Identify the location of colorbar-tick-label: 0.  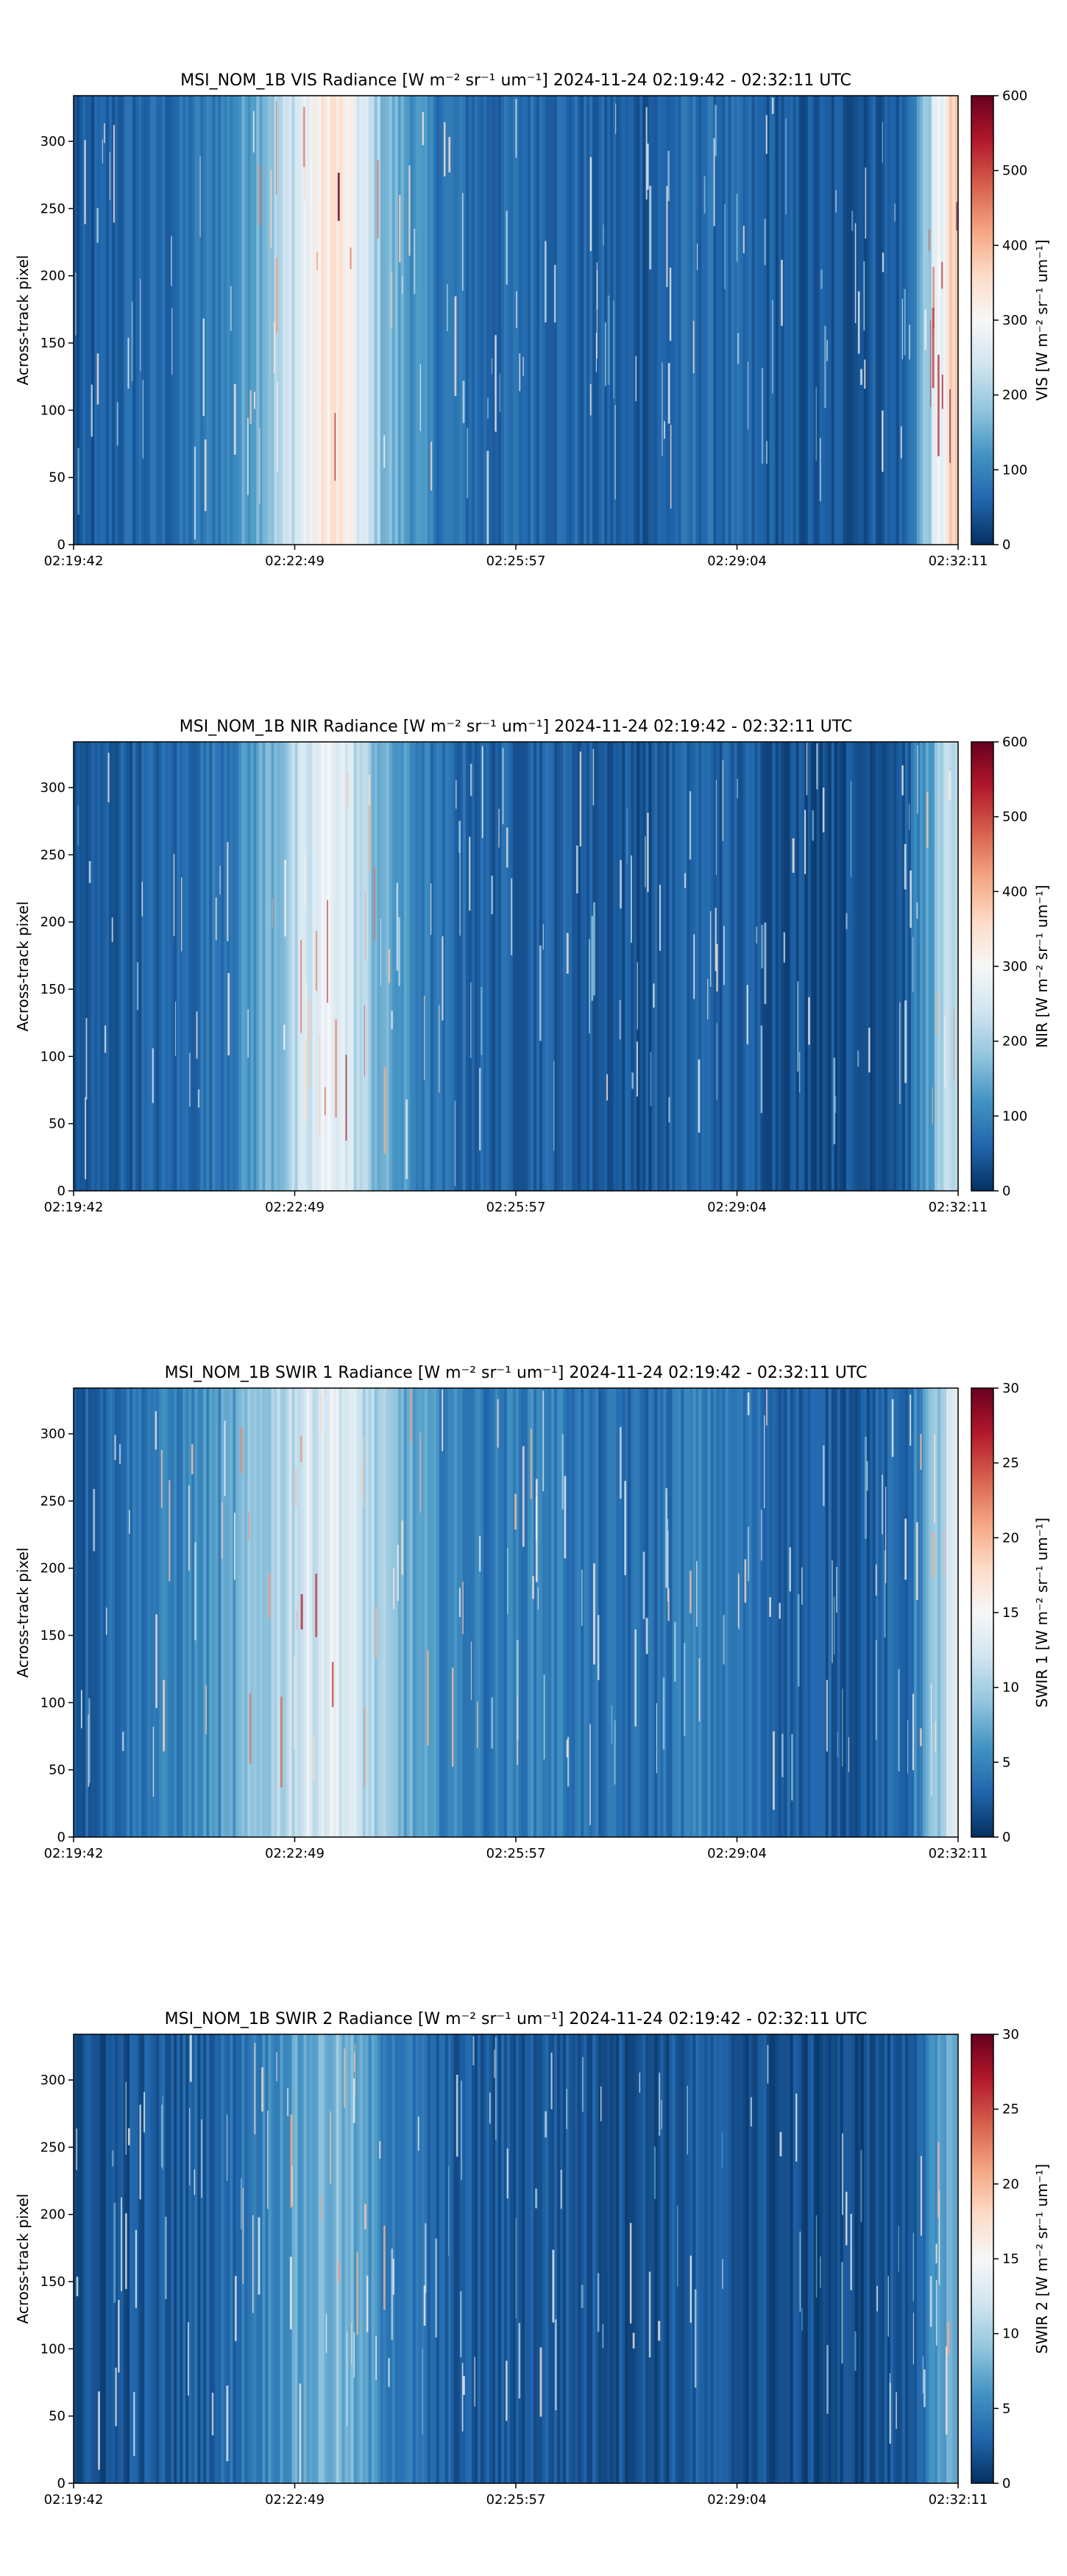
(1006, 545).